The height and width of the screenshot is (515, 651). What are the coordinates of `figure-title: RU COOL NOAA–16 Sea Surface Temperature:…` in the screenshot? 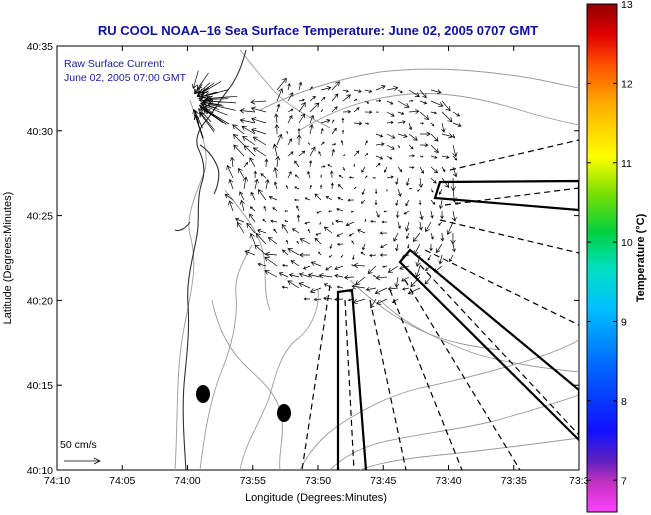 It's located at (318, 30).